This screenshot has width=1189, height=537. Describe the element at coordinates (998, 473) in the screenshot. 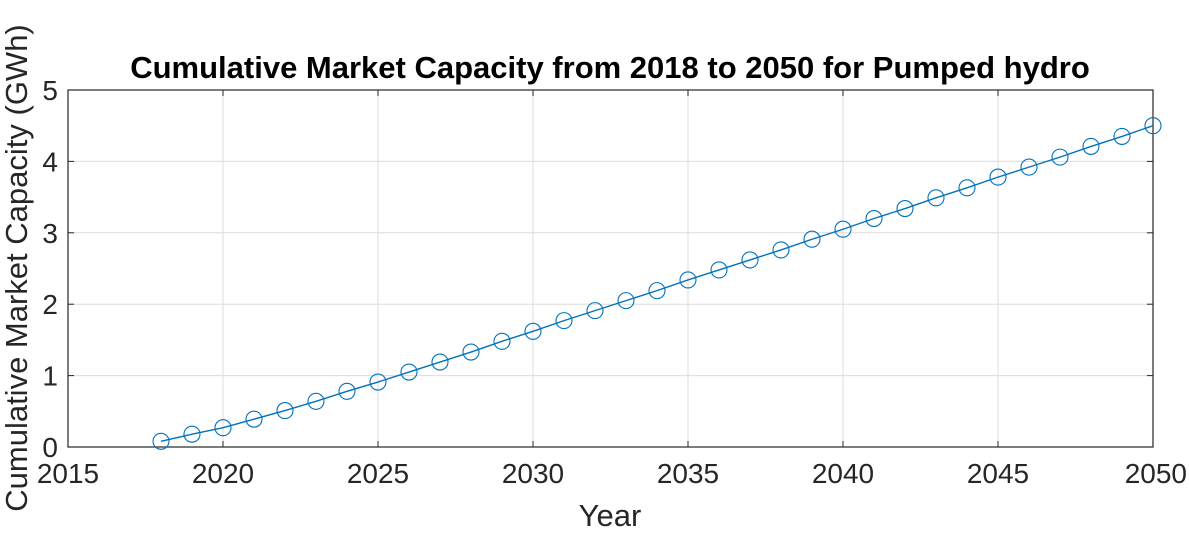

I see `x-tick-label: 2045` at that location.